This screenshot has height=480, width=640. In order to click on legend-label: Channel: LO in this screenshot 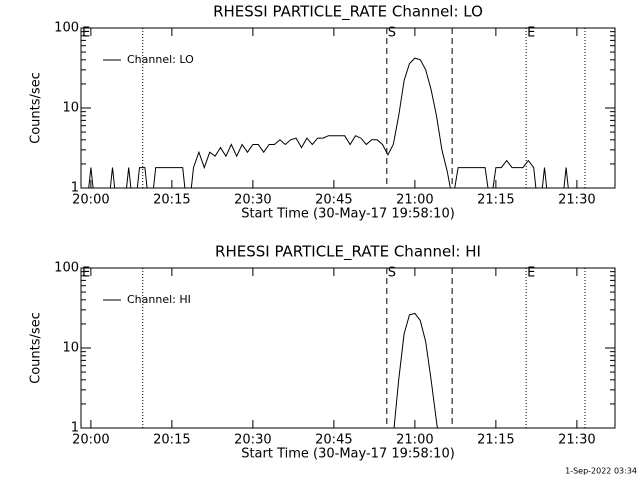, I will do `click(160, 59)`.